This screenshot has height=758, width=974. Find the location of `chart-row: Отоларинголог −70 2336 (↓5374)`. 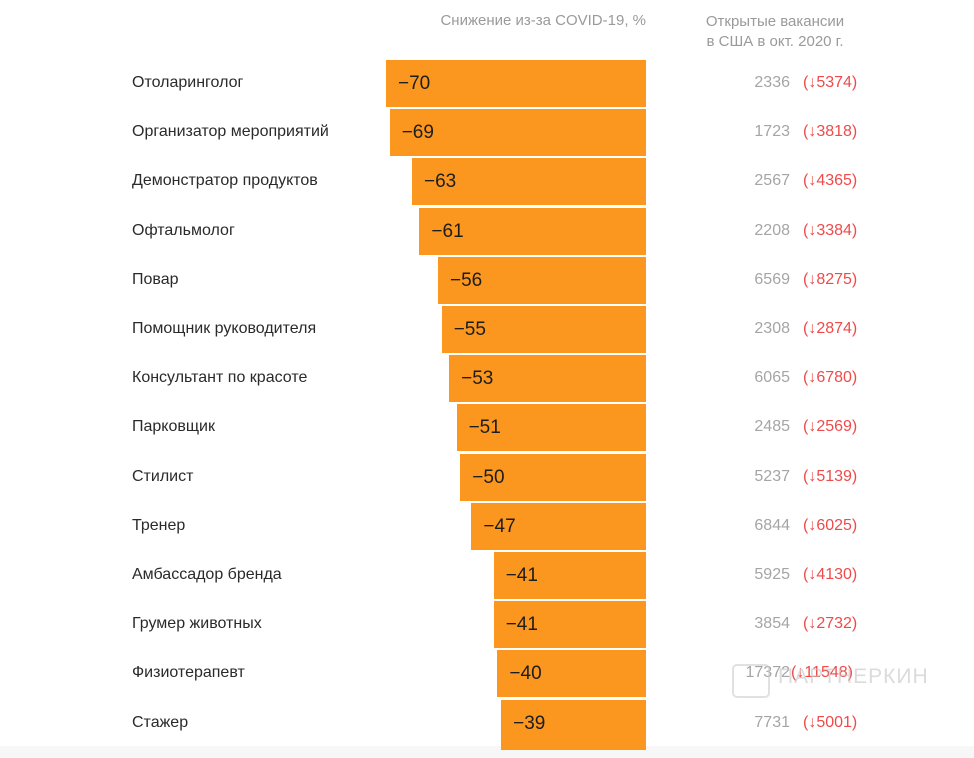

chart-row: Отоларинголог −70 2336 (↓5374) is located at coordinates (487, 84).